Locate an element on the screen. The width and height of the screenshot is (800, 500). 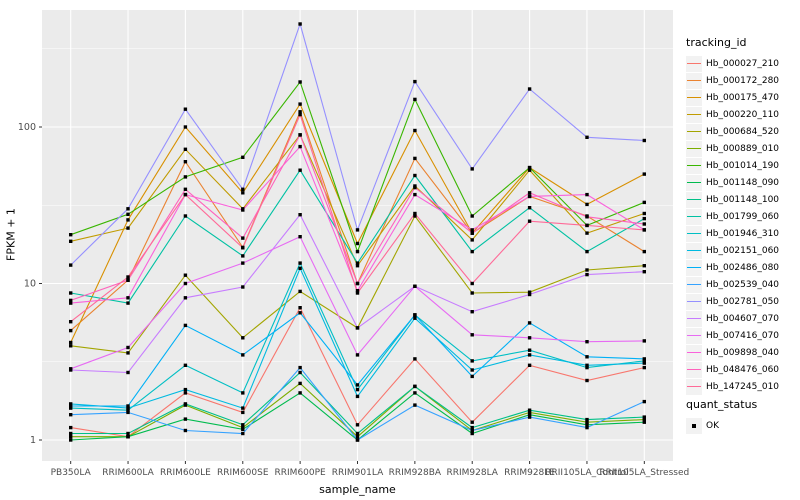
legend-entry-label: Hb_000684_520 is located at coordinates (743, 131).